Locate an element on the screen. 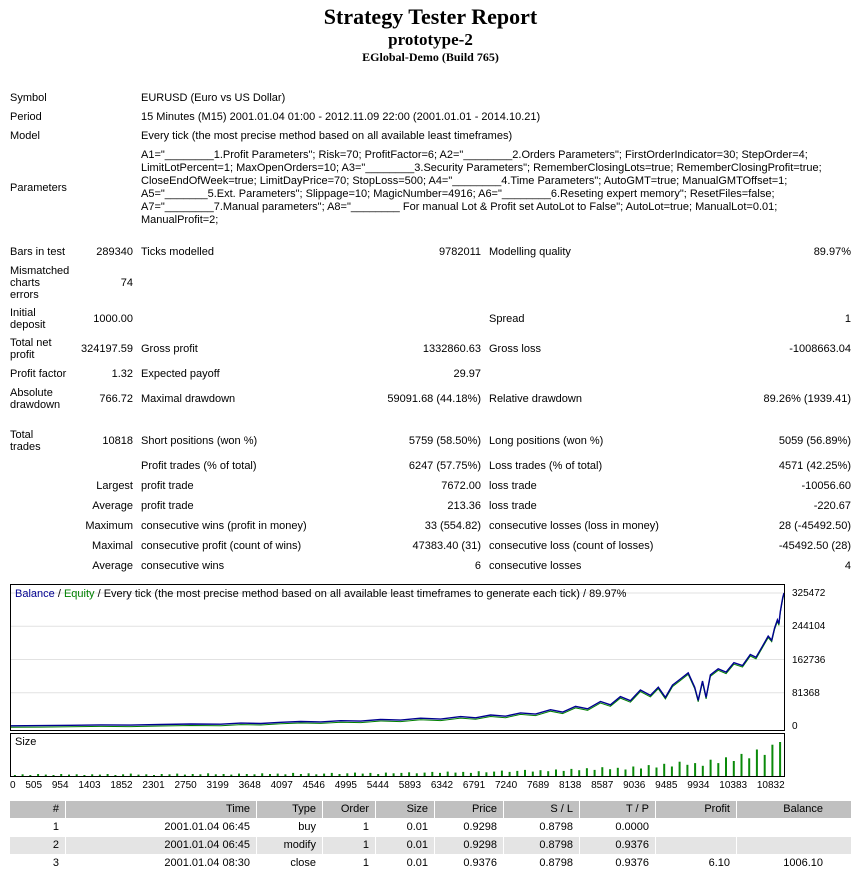  x-axis-label: 8587 is located at coordinates (602, 785).